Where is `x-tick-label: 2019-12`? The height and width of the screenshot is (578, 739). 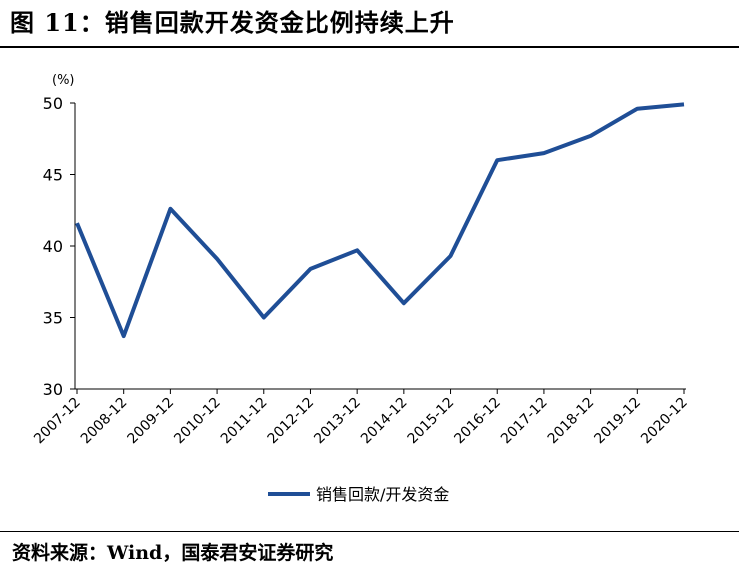
x-tick-label: 2019-12 is located at coordinates (617, 421).